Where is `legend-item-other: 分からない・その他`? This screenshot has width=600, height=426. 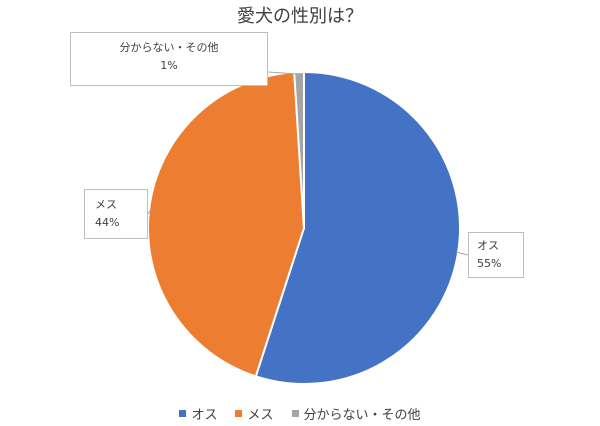
legend-item-other: 分からない・その他 is located at coordinates (356, 413).